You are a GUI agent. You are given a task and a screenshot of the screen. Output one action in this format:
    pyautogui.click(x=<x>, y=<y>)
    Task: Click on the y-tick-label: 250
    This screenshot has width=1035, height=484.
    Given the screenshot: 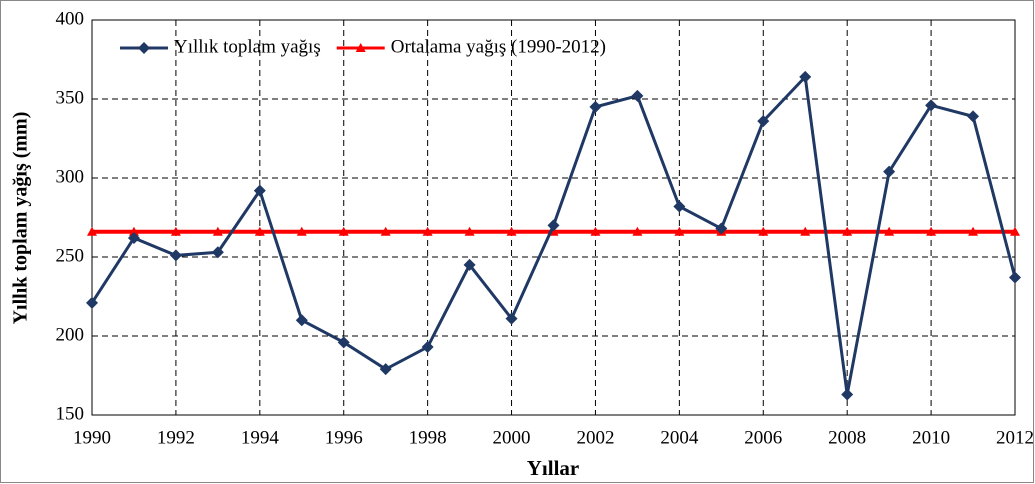 What is the action you would take?
    pyautogui.click(x=70, y=255)
    